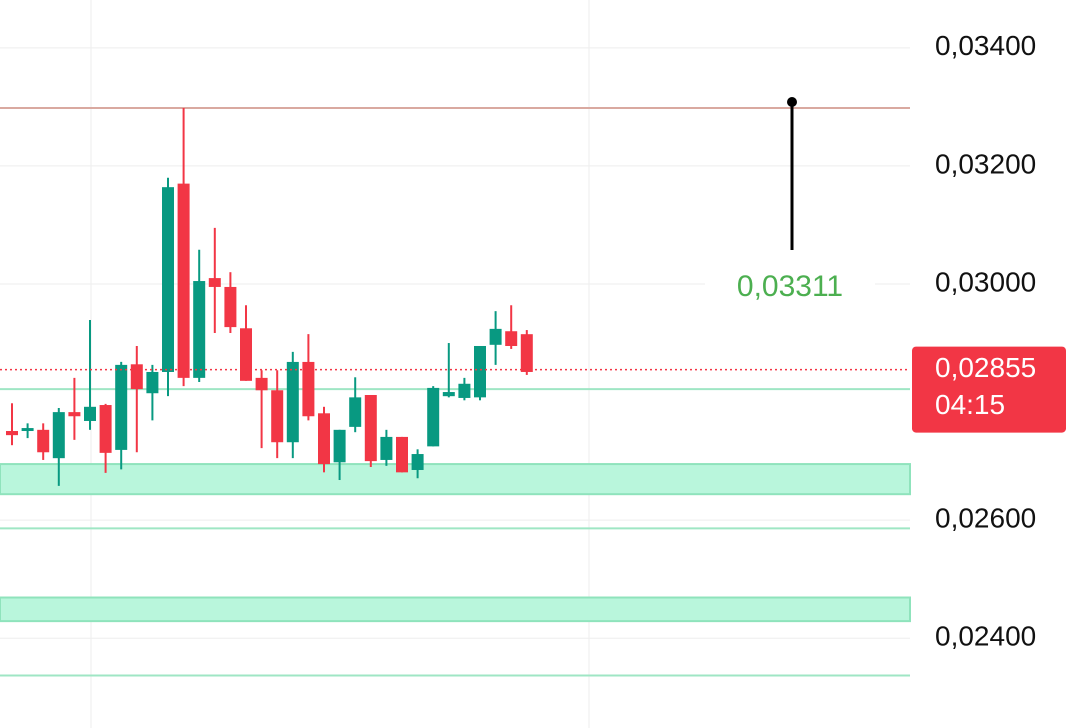  What do you see at coordinates (985, 281) in the screenshot?
I see `y-tick-label: 0,03000` at bounding box center [985, 281].